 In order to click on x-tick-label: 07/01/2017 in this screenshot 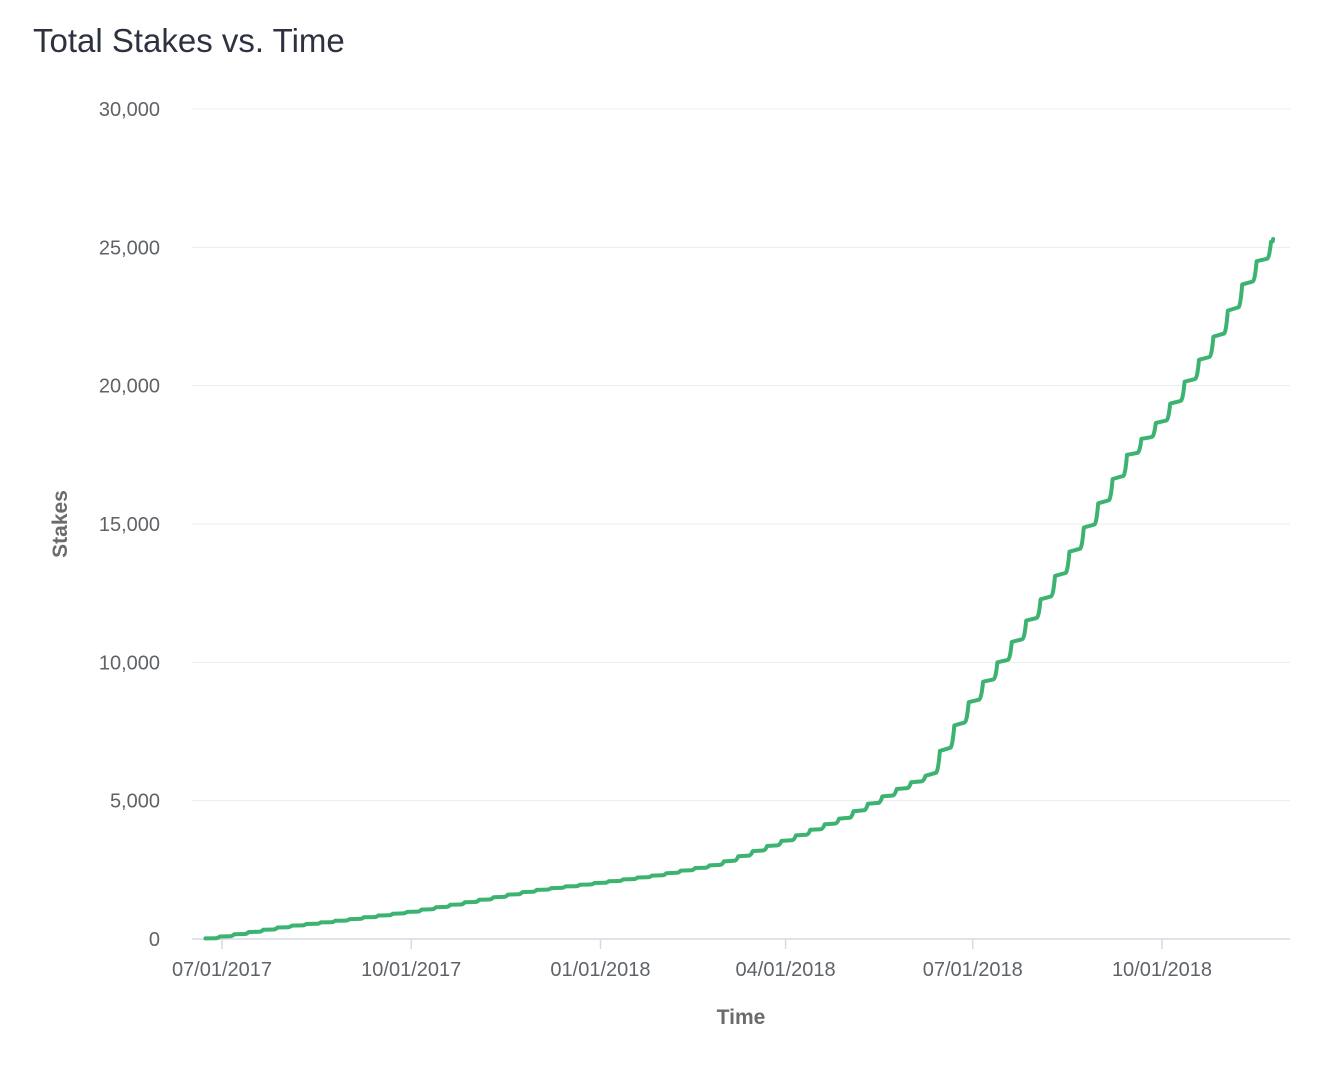, I will do `click(222, 970)`.